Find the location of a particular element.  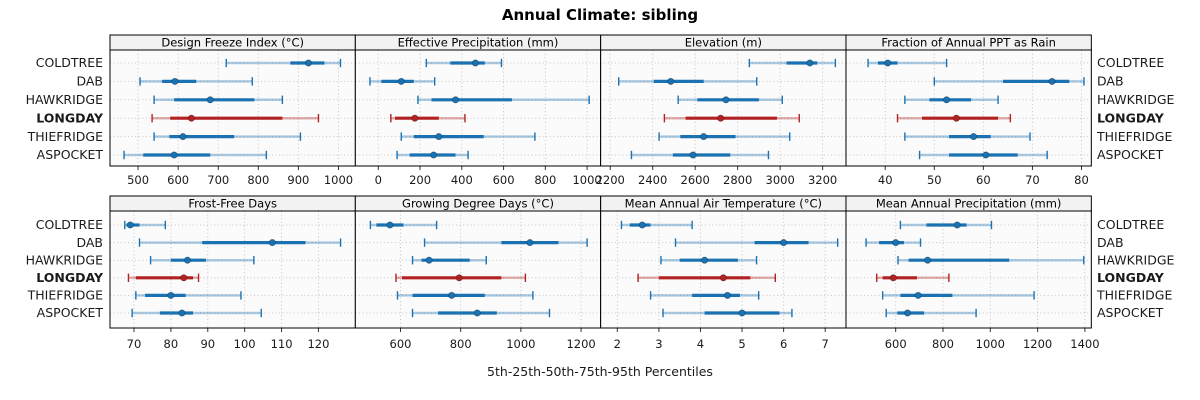

tick-label: 120 is located at coordinates (318, 344).